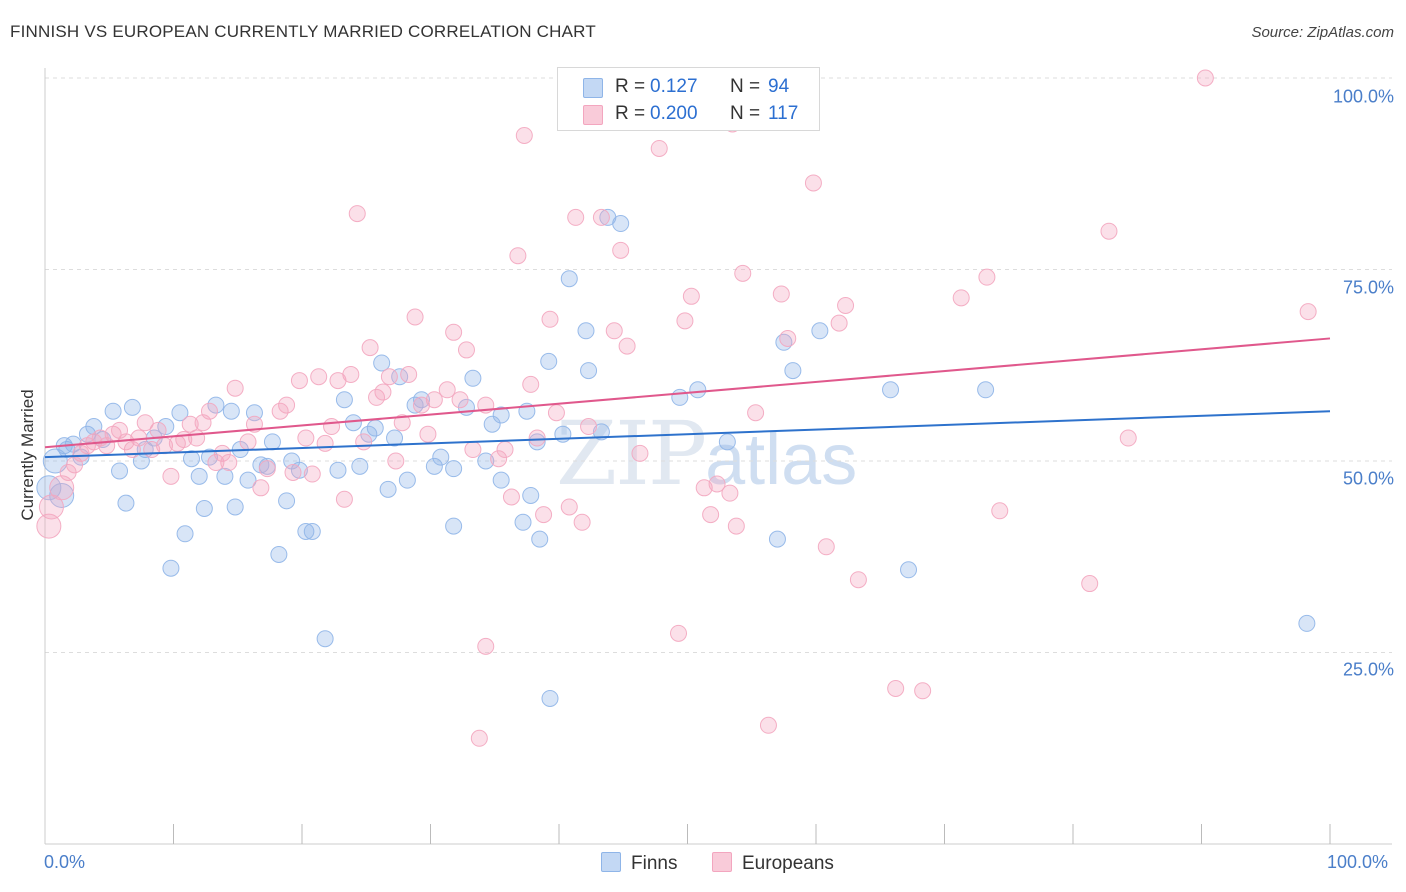 This screenshot has width=1406, height=892. Describe the element at coordinates (27, 455) in the screenshot. I see `y-axis-label: Currently Married` at that location.